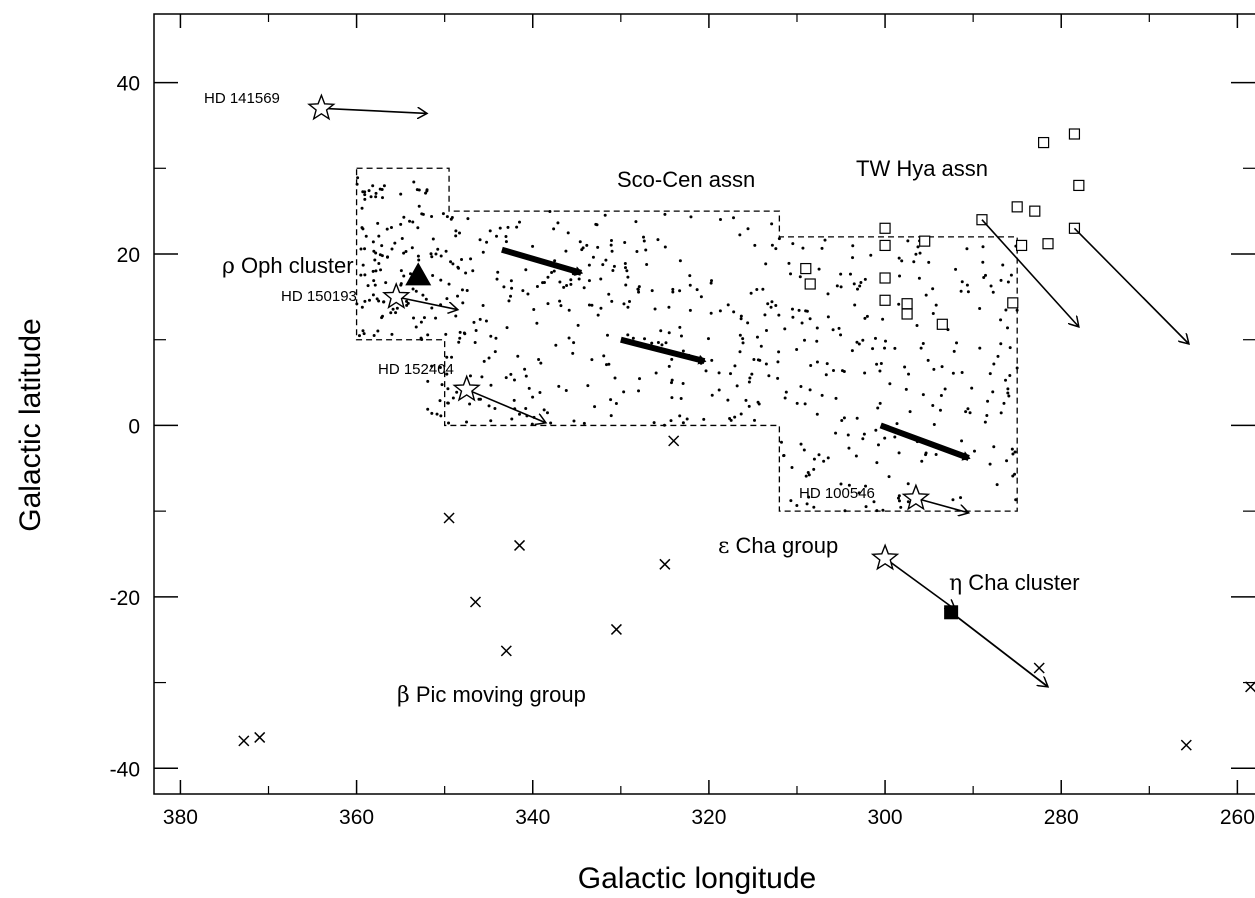  I want to click on sco-cen-arrow, so click(663, 350).